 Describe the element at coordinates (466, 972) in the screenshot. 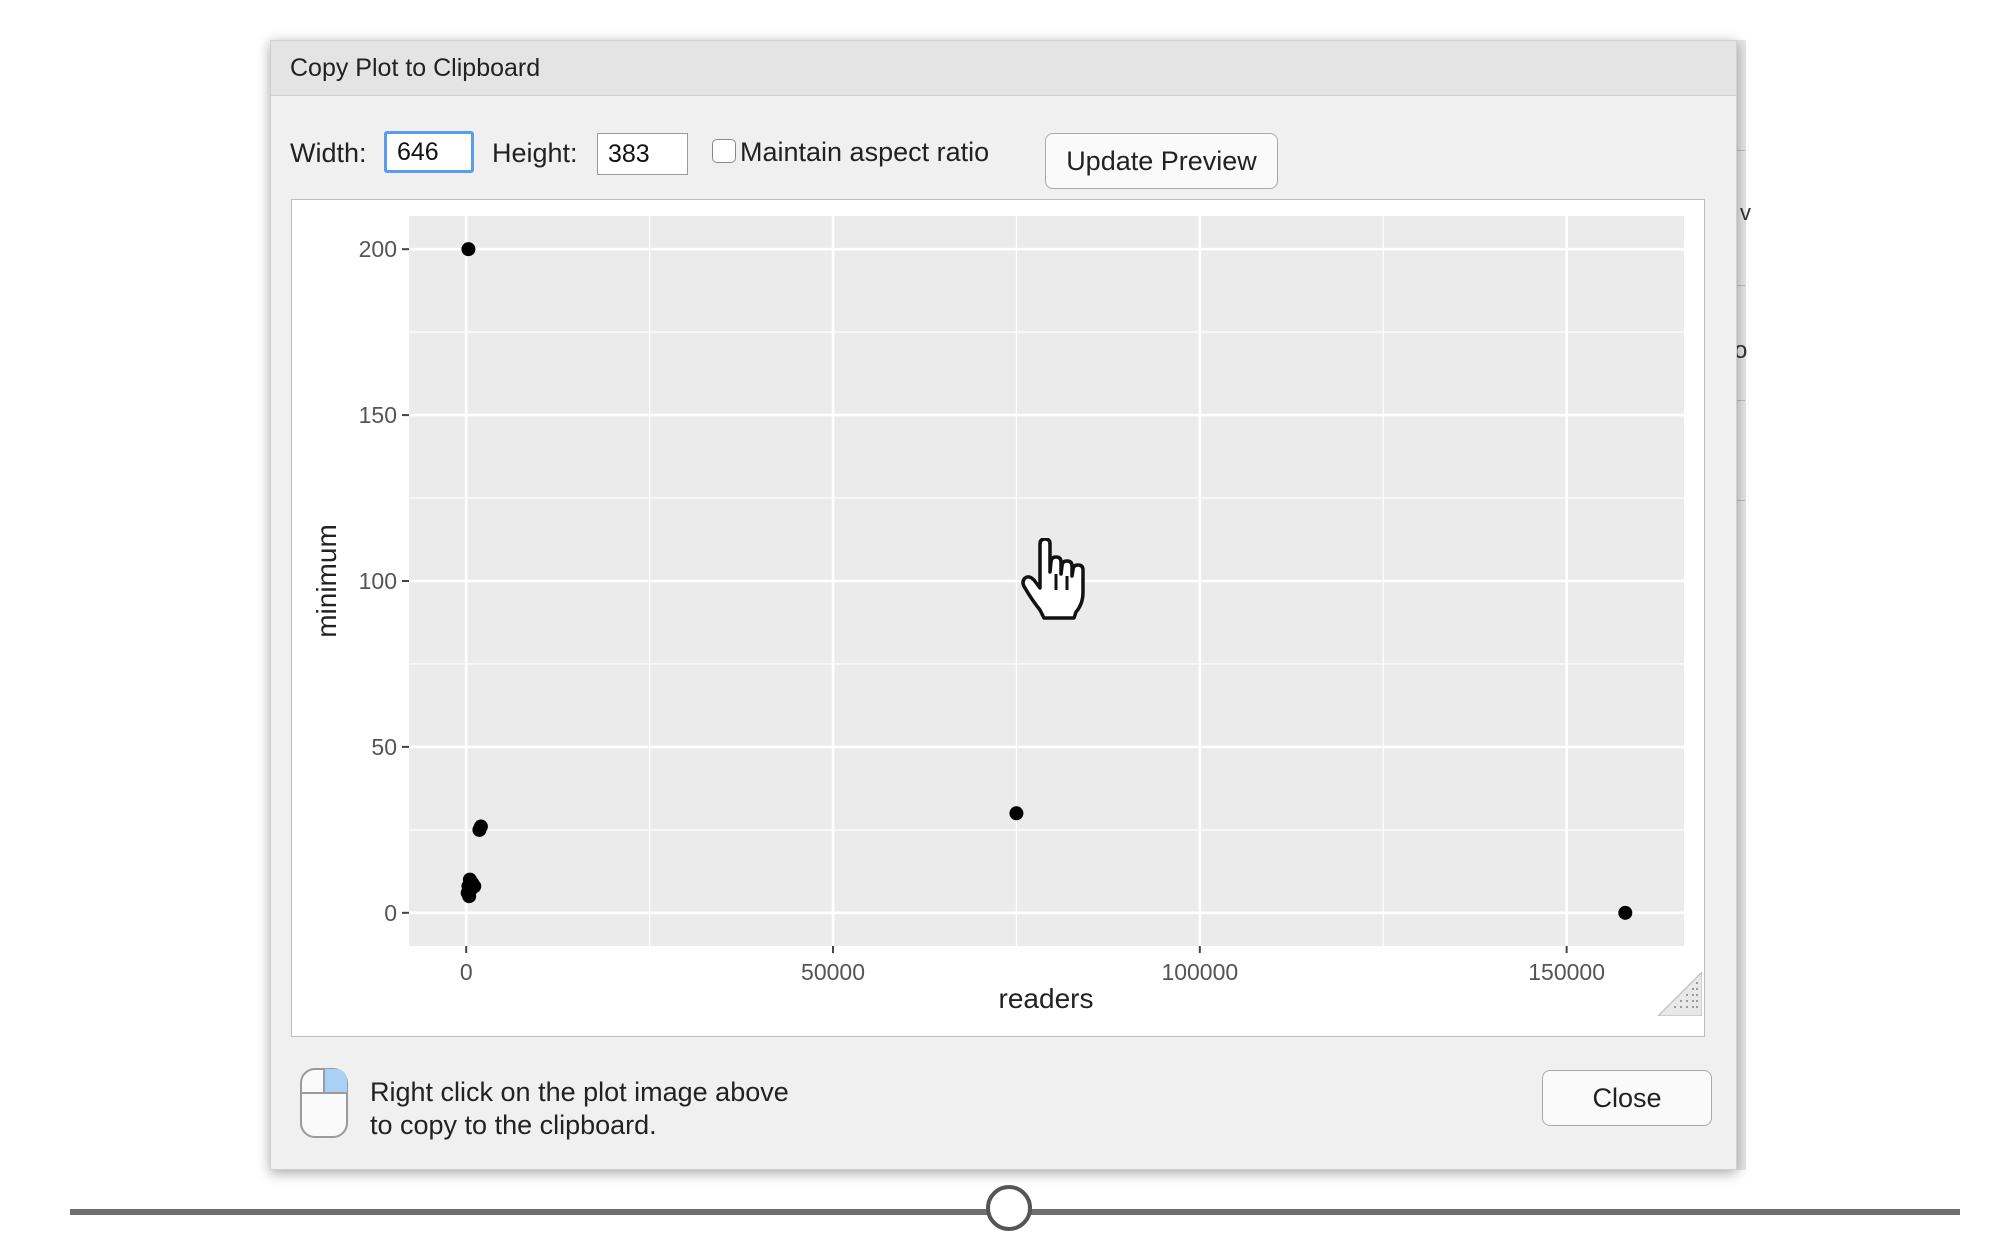

I see `x-tick-label: 0` at that location.